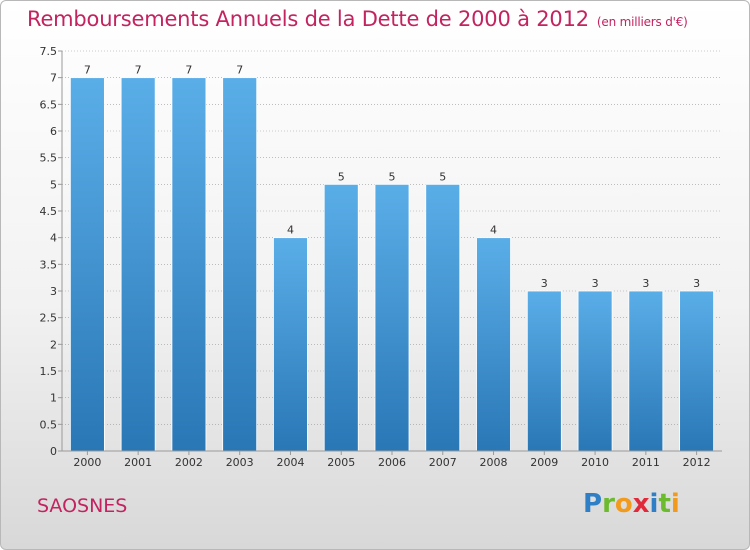  Describe the element at coordinates (49, 424) in the screenshot. I see `y-tick-label: 0.5` at that location.